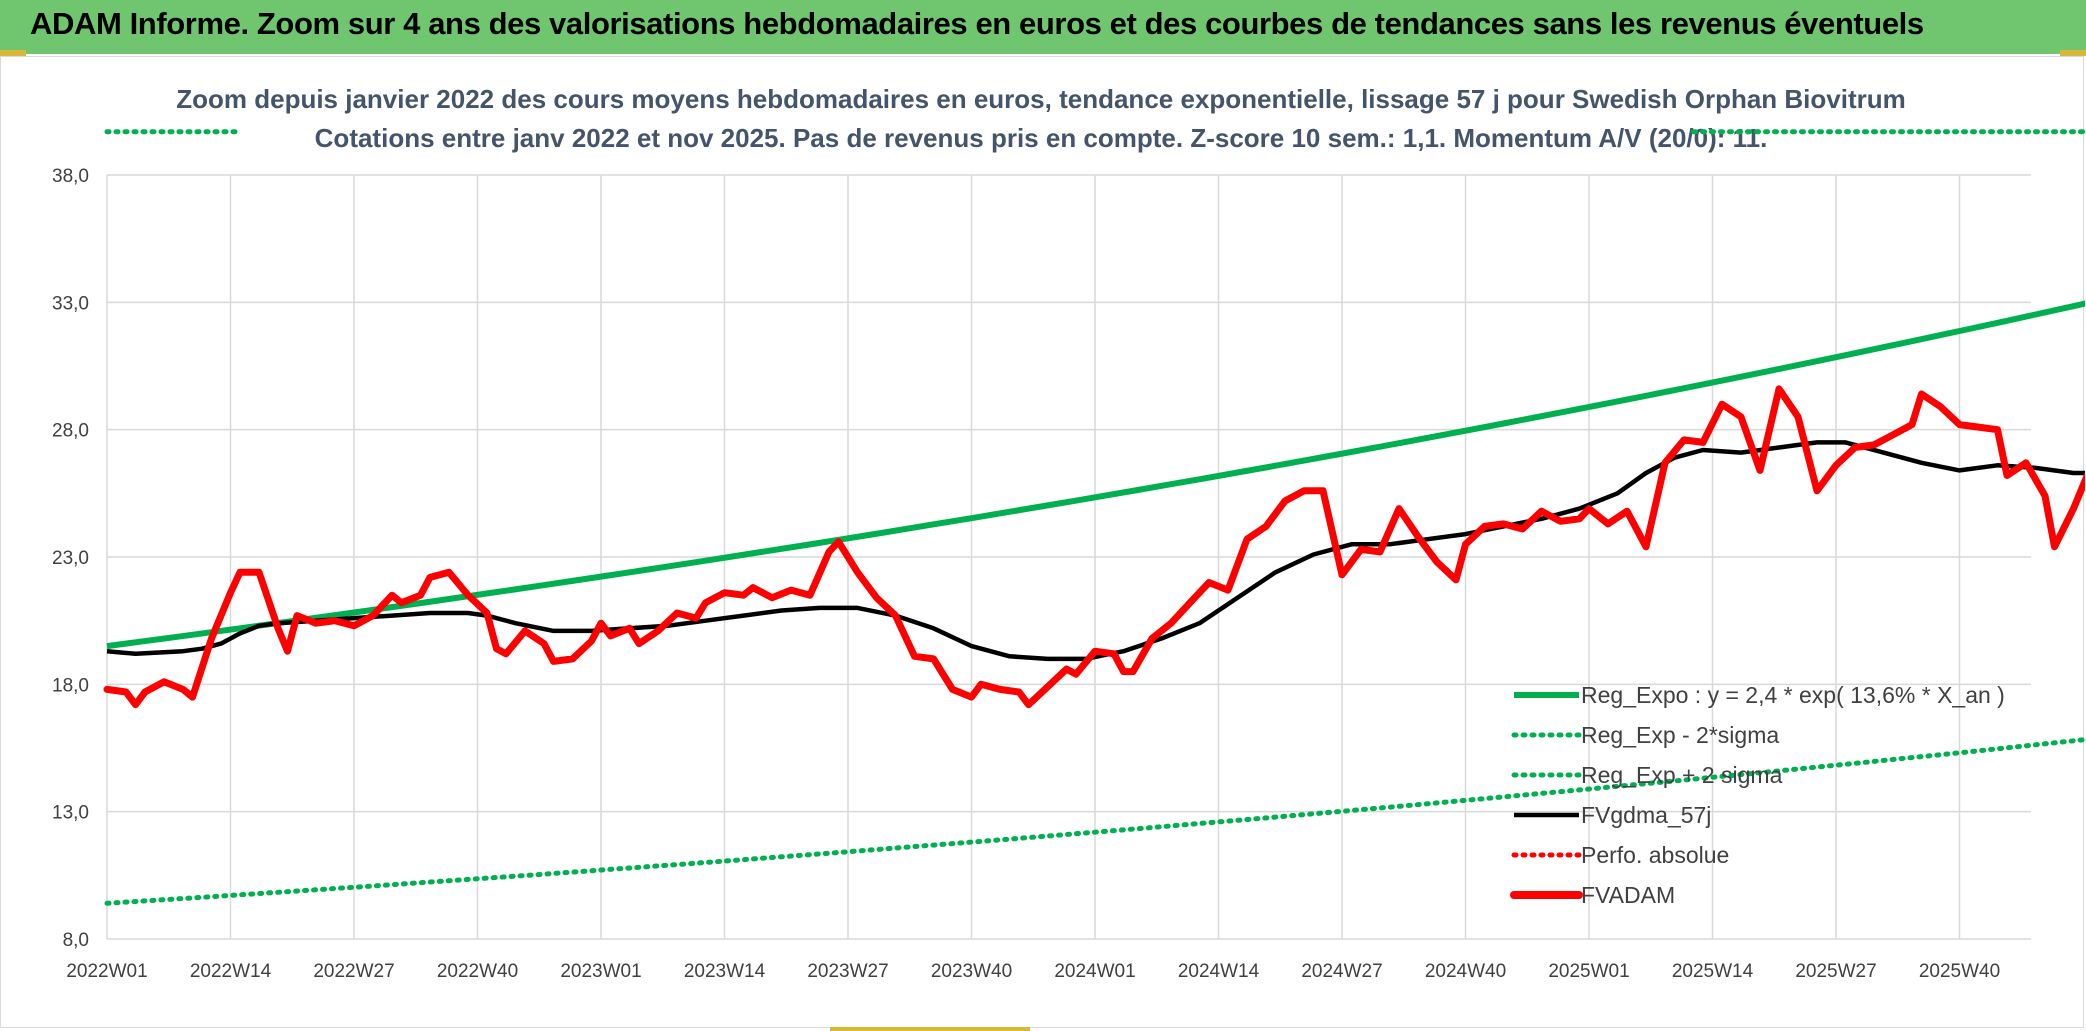 Image resolution: width=2086 pixels, height=1031 pixels. I want to click on x-tick-label: 2024W01, so click(1094, 971).